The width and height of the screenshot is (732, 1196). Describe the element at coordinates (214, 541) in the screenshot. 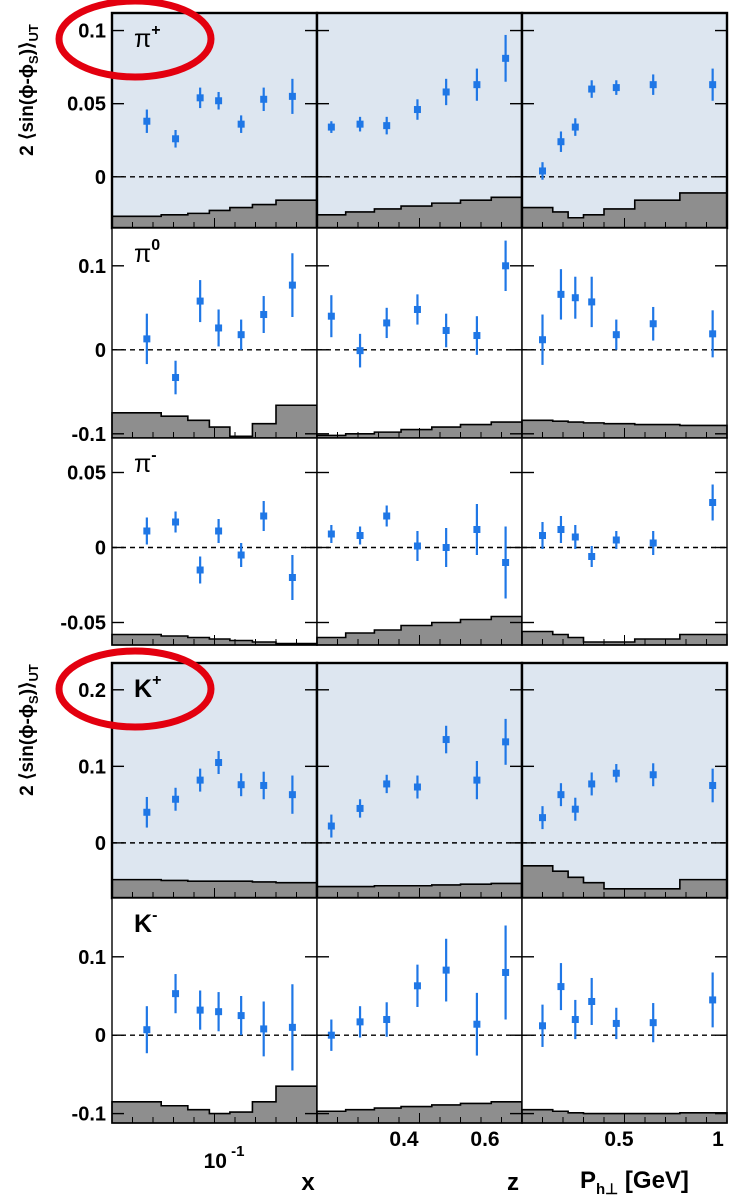

I see `panel-pi-minus-x` at that location.